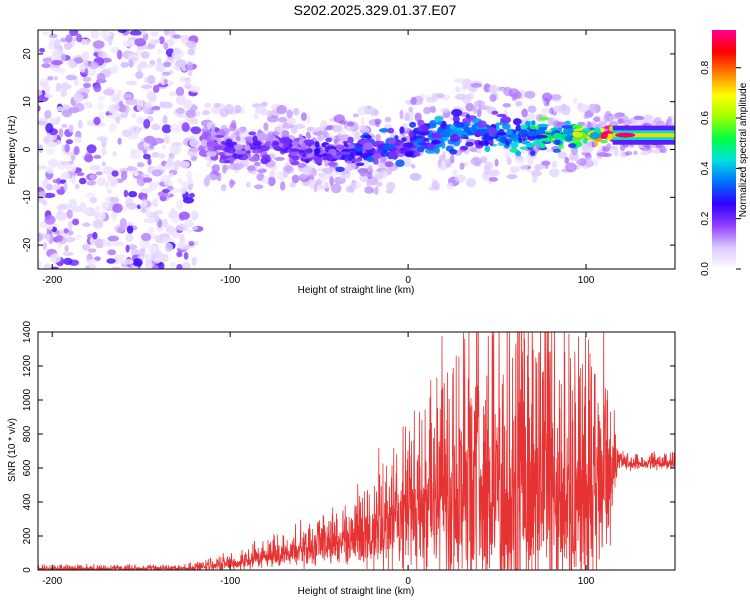 The width and height of the screenshot is (750, 600). Describe the element at coordinates (27, 399) in the screenshot. I see `y-tick-label: 1000` at that location.